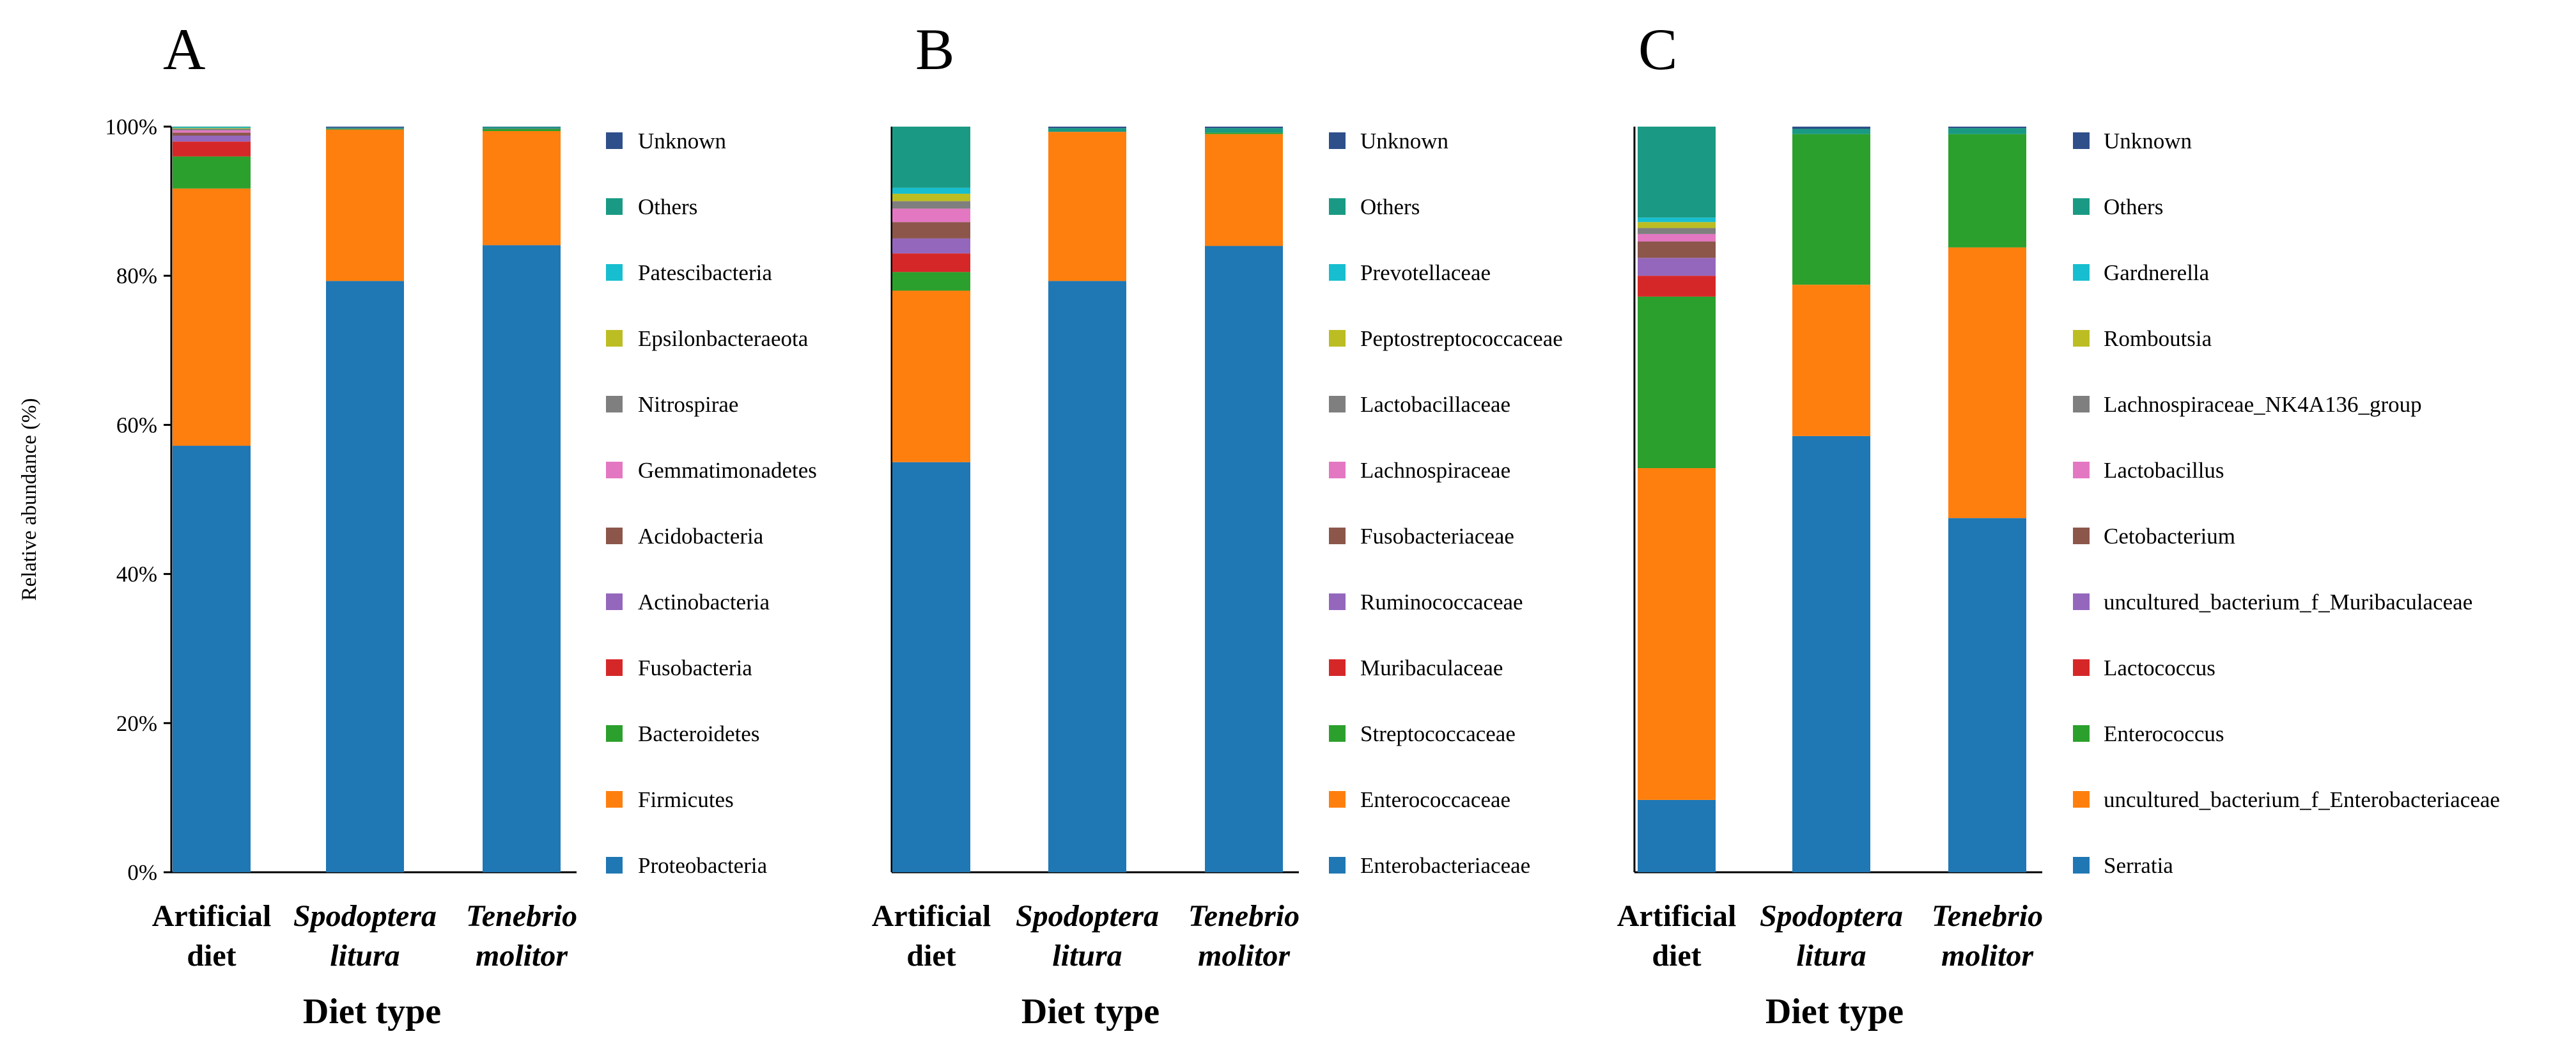 This screenshot has width=2576, height=1043. I want to click on legend-label: Enterobacteriaceae, so click(1445, 866).